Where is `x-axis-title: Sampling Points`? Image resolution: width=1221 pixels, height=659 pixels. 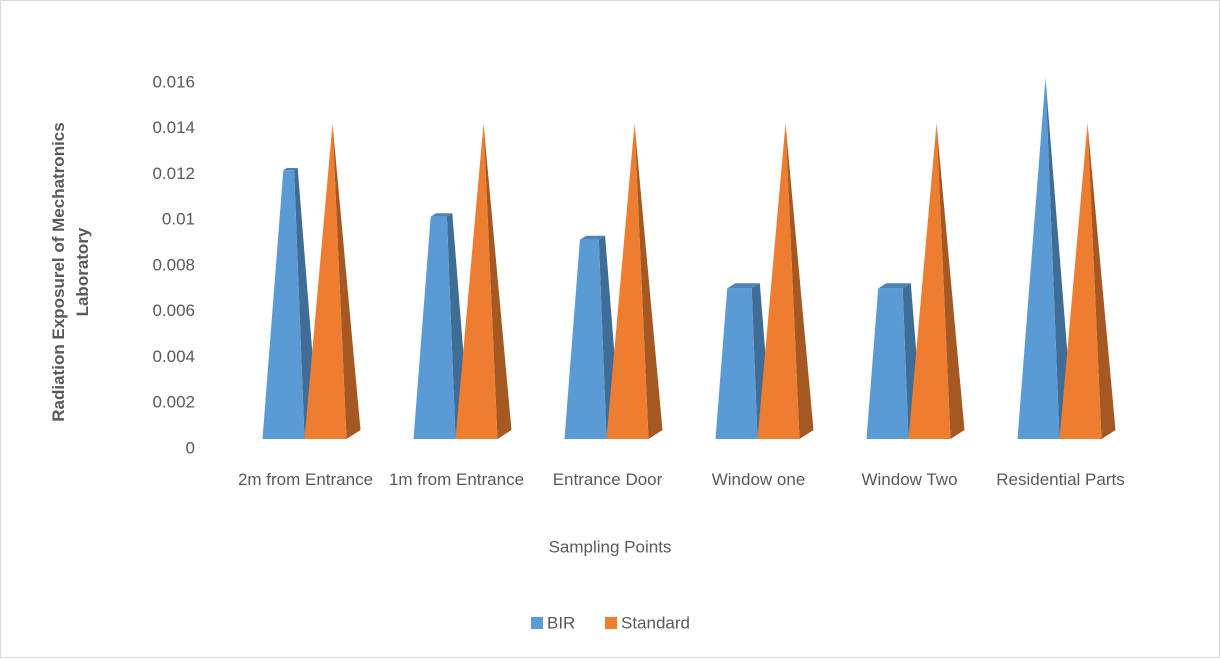 x-axis-title: Sampling Points is located at coordinates (610, 546).